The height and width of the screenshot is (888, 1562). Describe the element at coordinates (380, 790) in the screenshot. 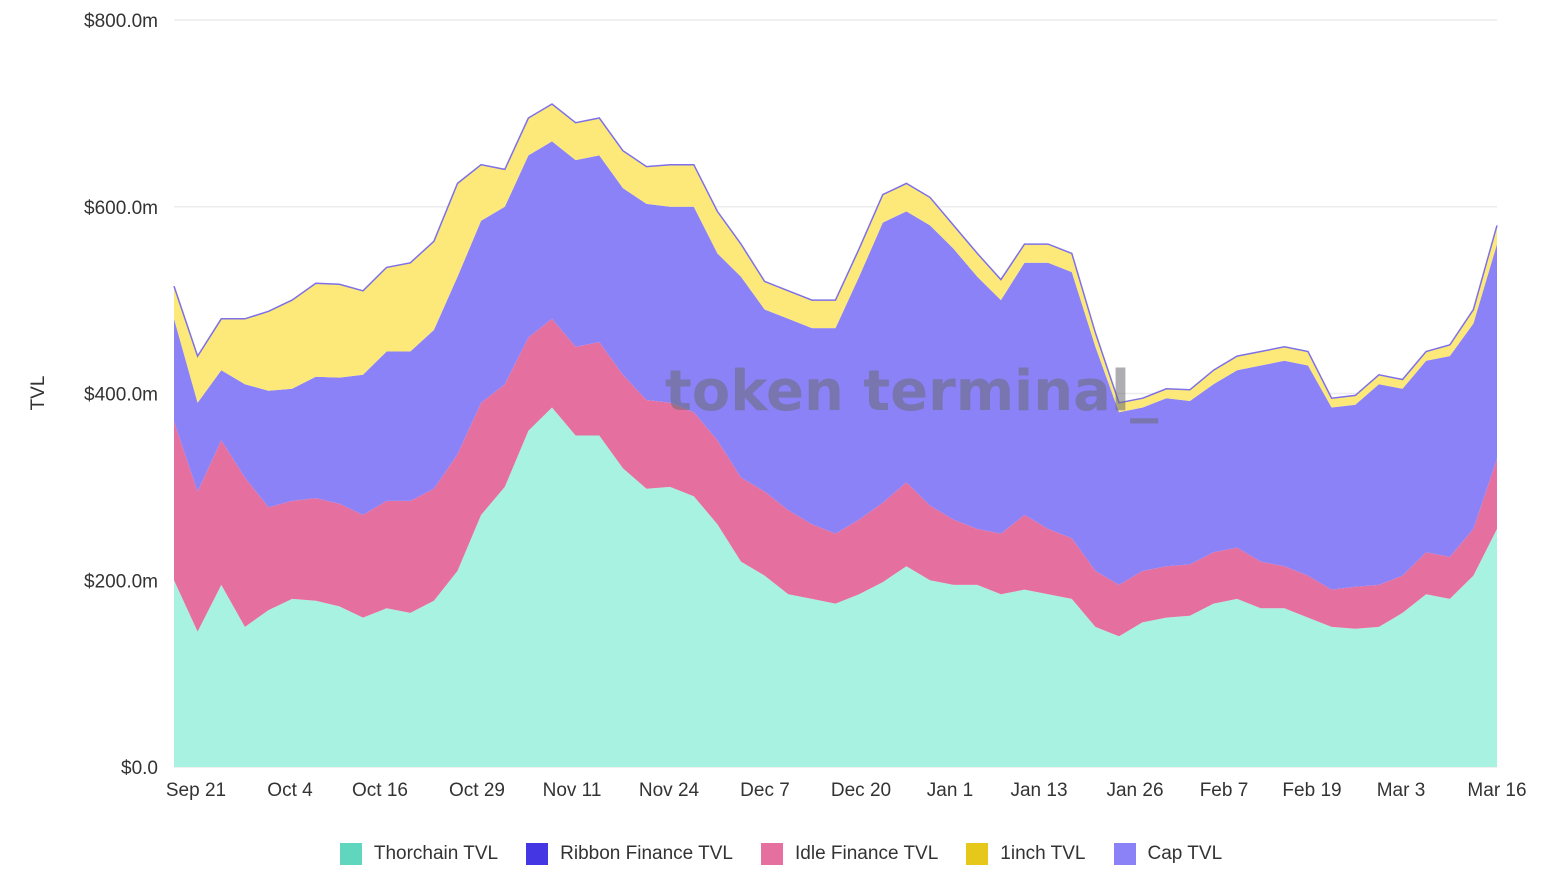

I see `x-tick-label: Oct 16` at that location.